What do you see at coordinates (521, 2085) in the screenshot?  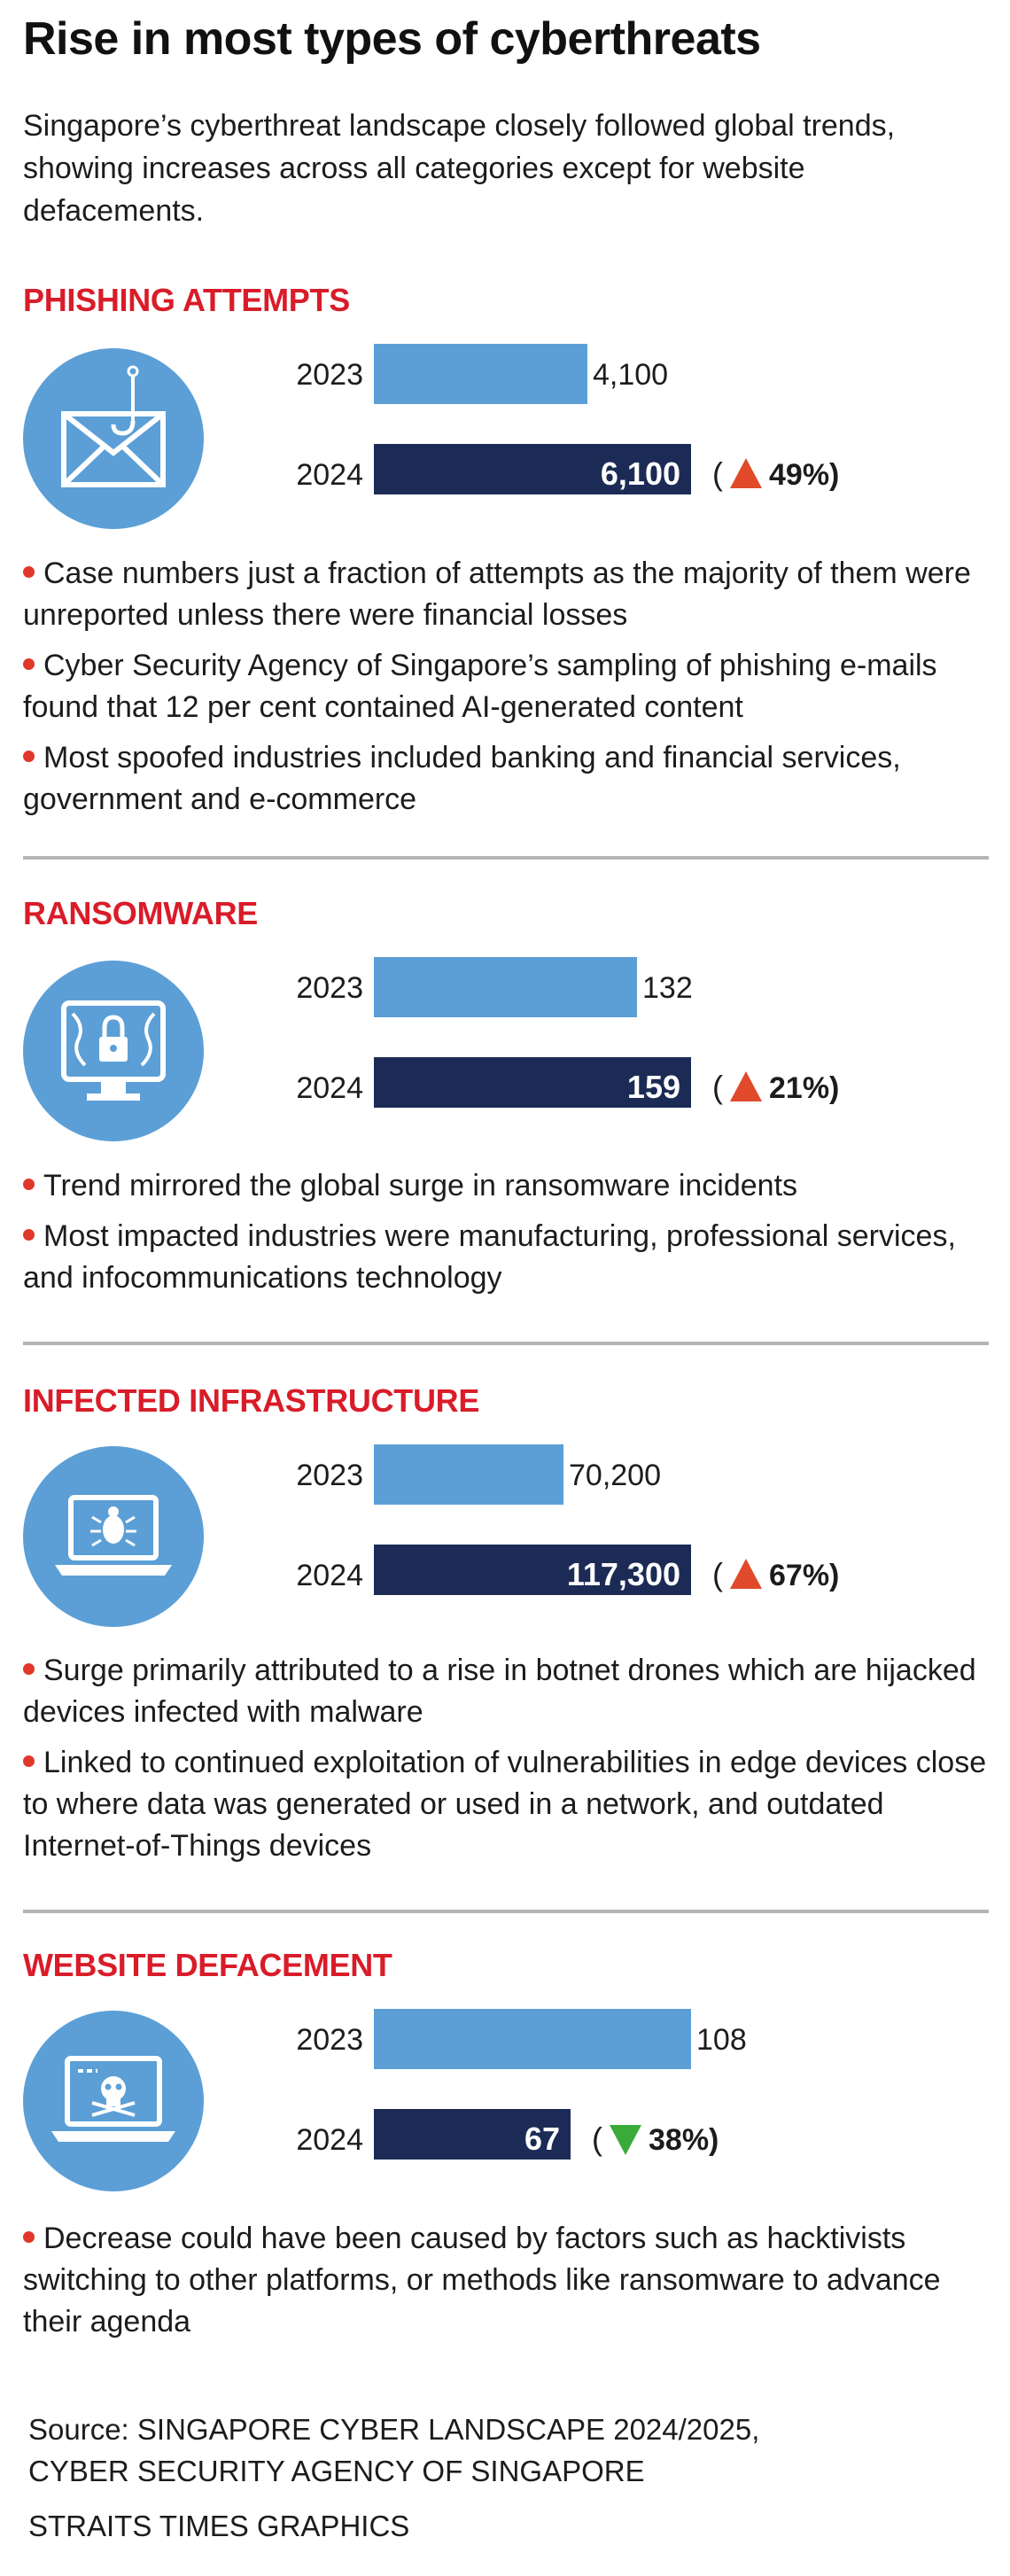 I see `chart-website-defacement: 2023 108 2024 67 (38%)` at bounding box center [521, 2085].